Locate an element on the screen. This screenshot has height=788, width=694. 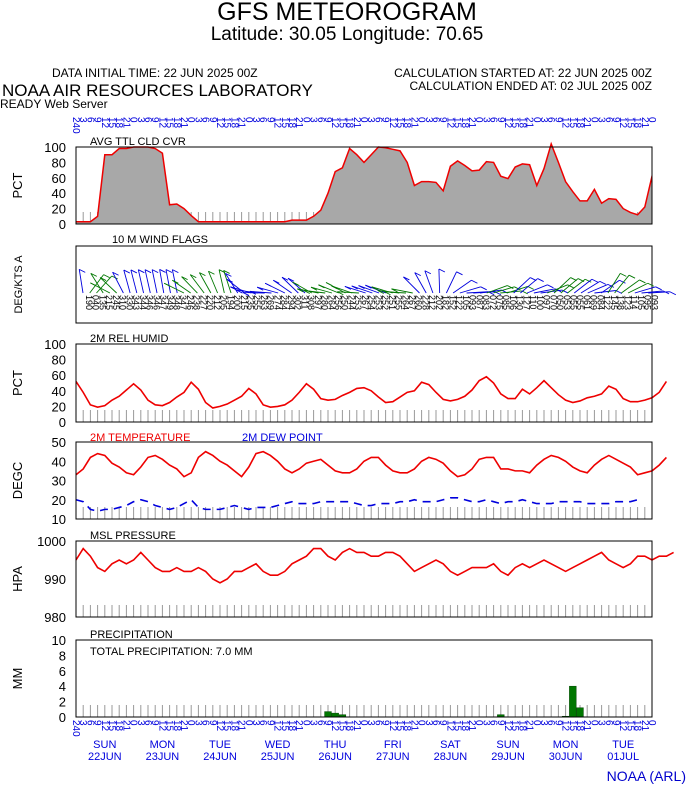
y-tick-label: 990 is located at coordinates (55, 579).